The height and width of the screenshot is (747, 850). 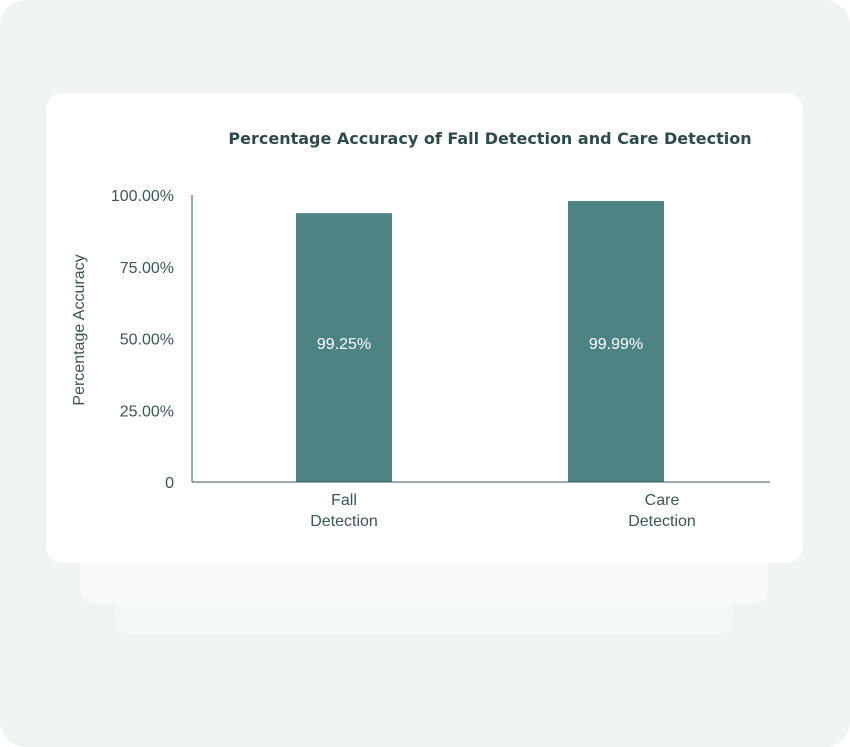 What do you see at coordinates (424, 582) in the screenshot?
I see `card-stack-middle` at bounding box center [424, 582].